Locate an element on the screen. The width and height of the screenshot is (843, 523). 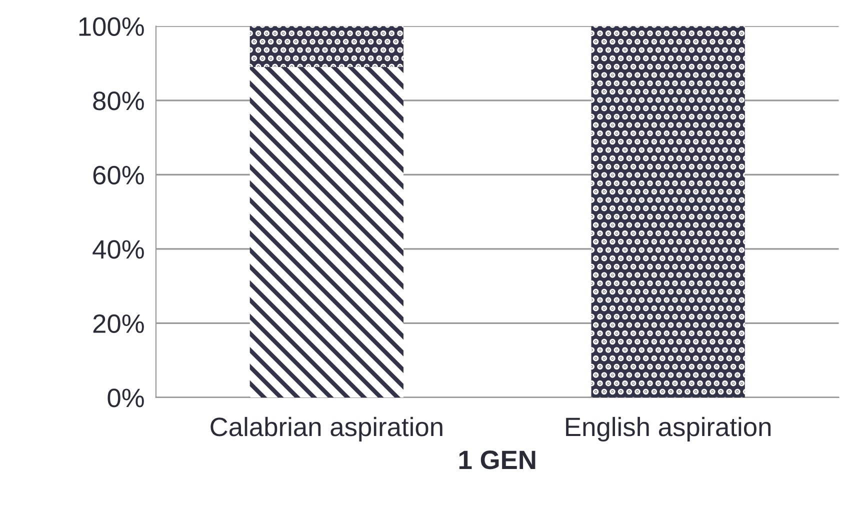
y-tick-label: 60% is located at coordinates (118, 175).